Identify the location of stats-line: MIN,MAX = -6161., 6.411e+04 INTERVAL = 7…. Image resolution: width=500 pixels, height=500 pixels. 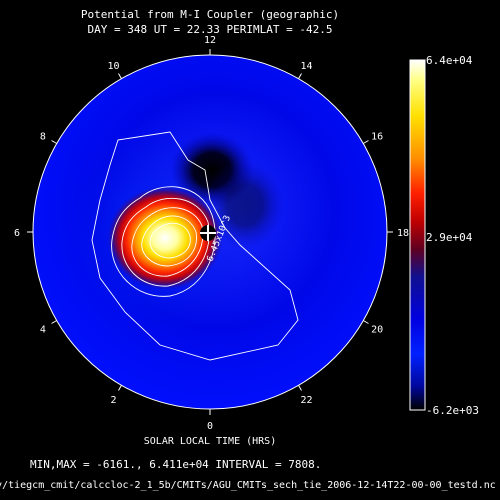
(176, 464).